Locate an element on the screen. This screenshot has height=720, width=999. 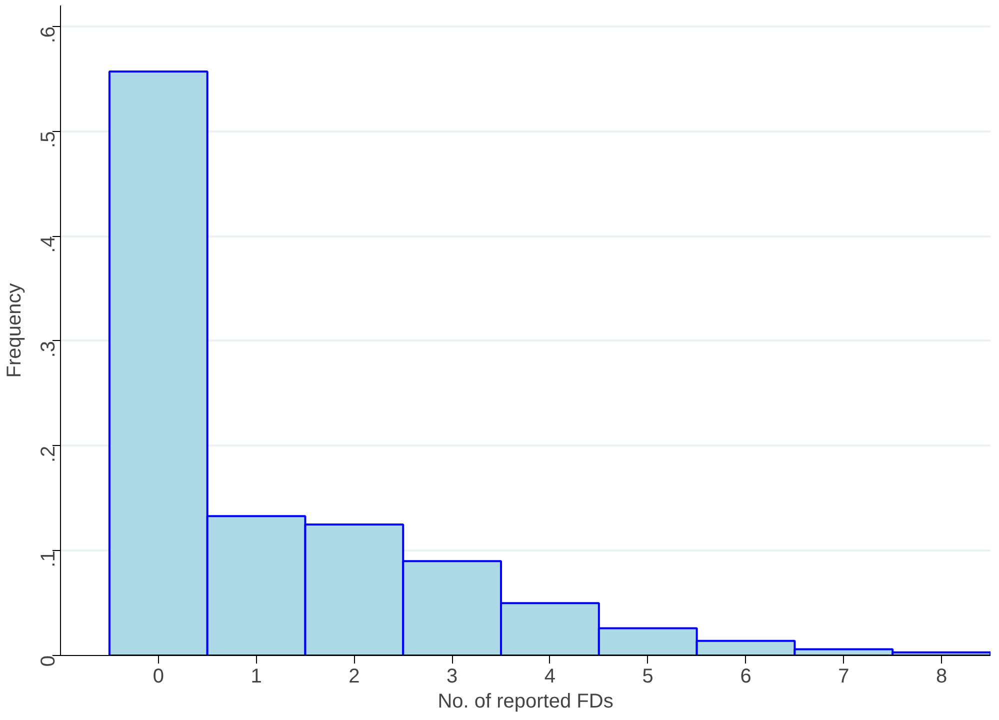
x-axis-title: No. of reported FDs is located at coordinates (526, 701).